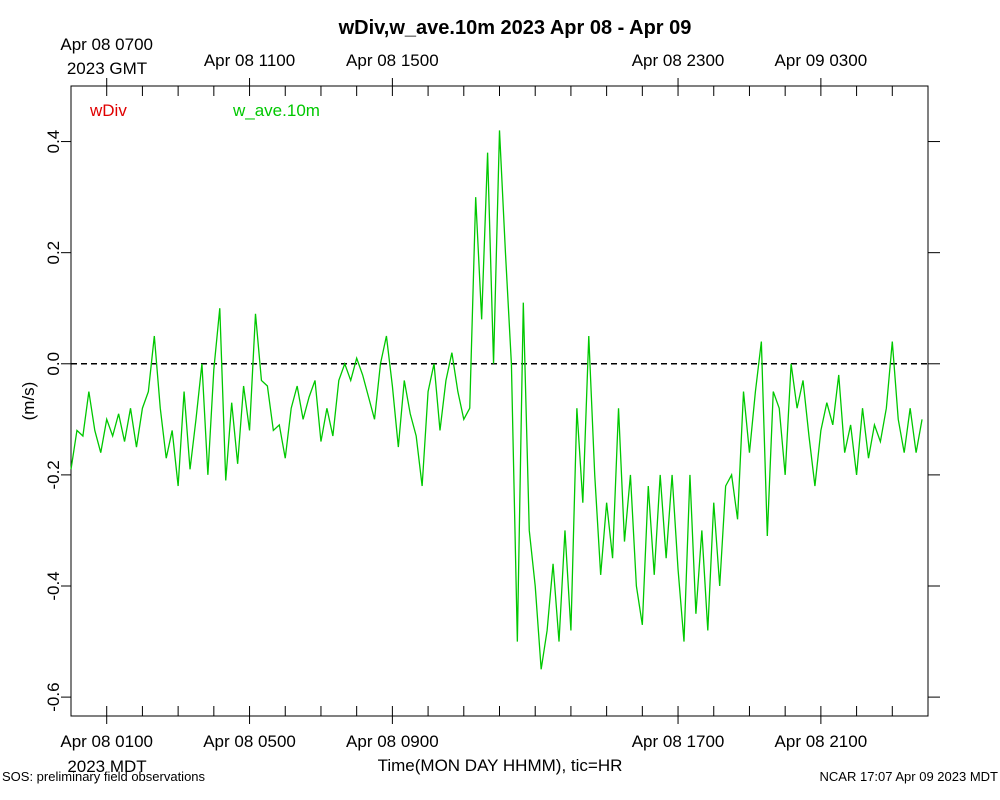 The image size is (1000, 800). Describe the element at coordinates (276, 110) in the screenshot. I see `legend-label: w_ave.10m` at that location.